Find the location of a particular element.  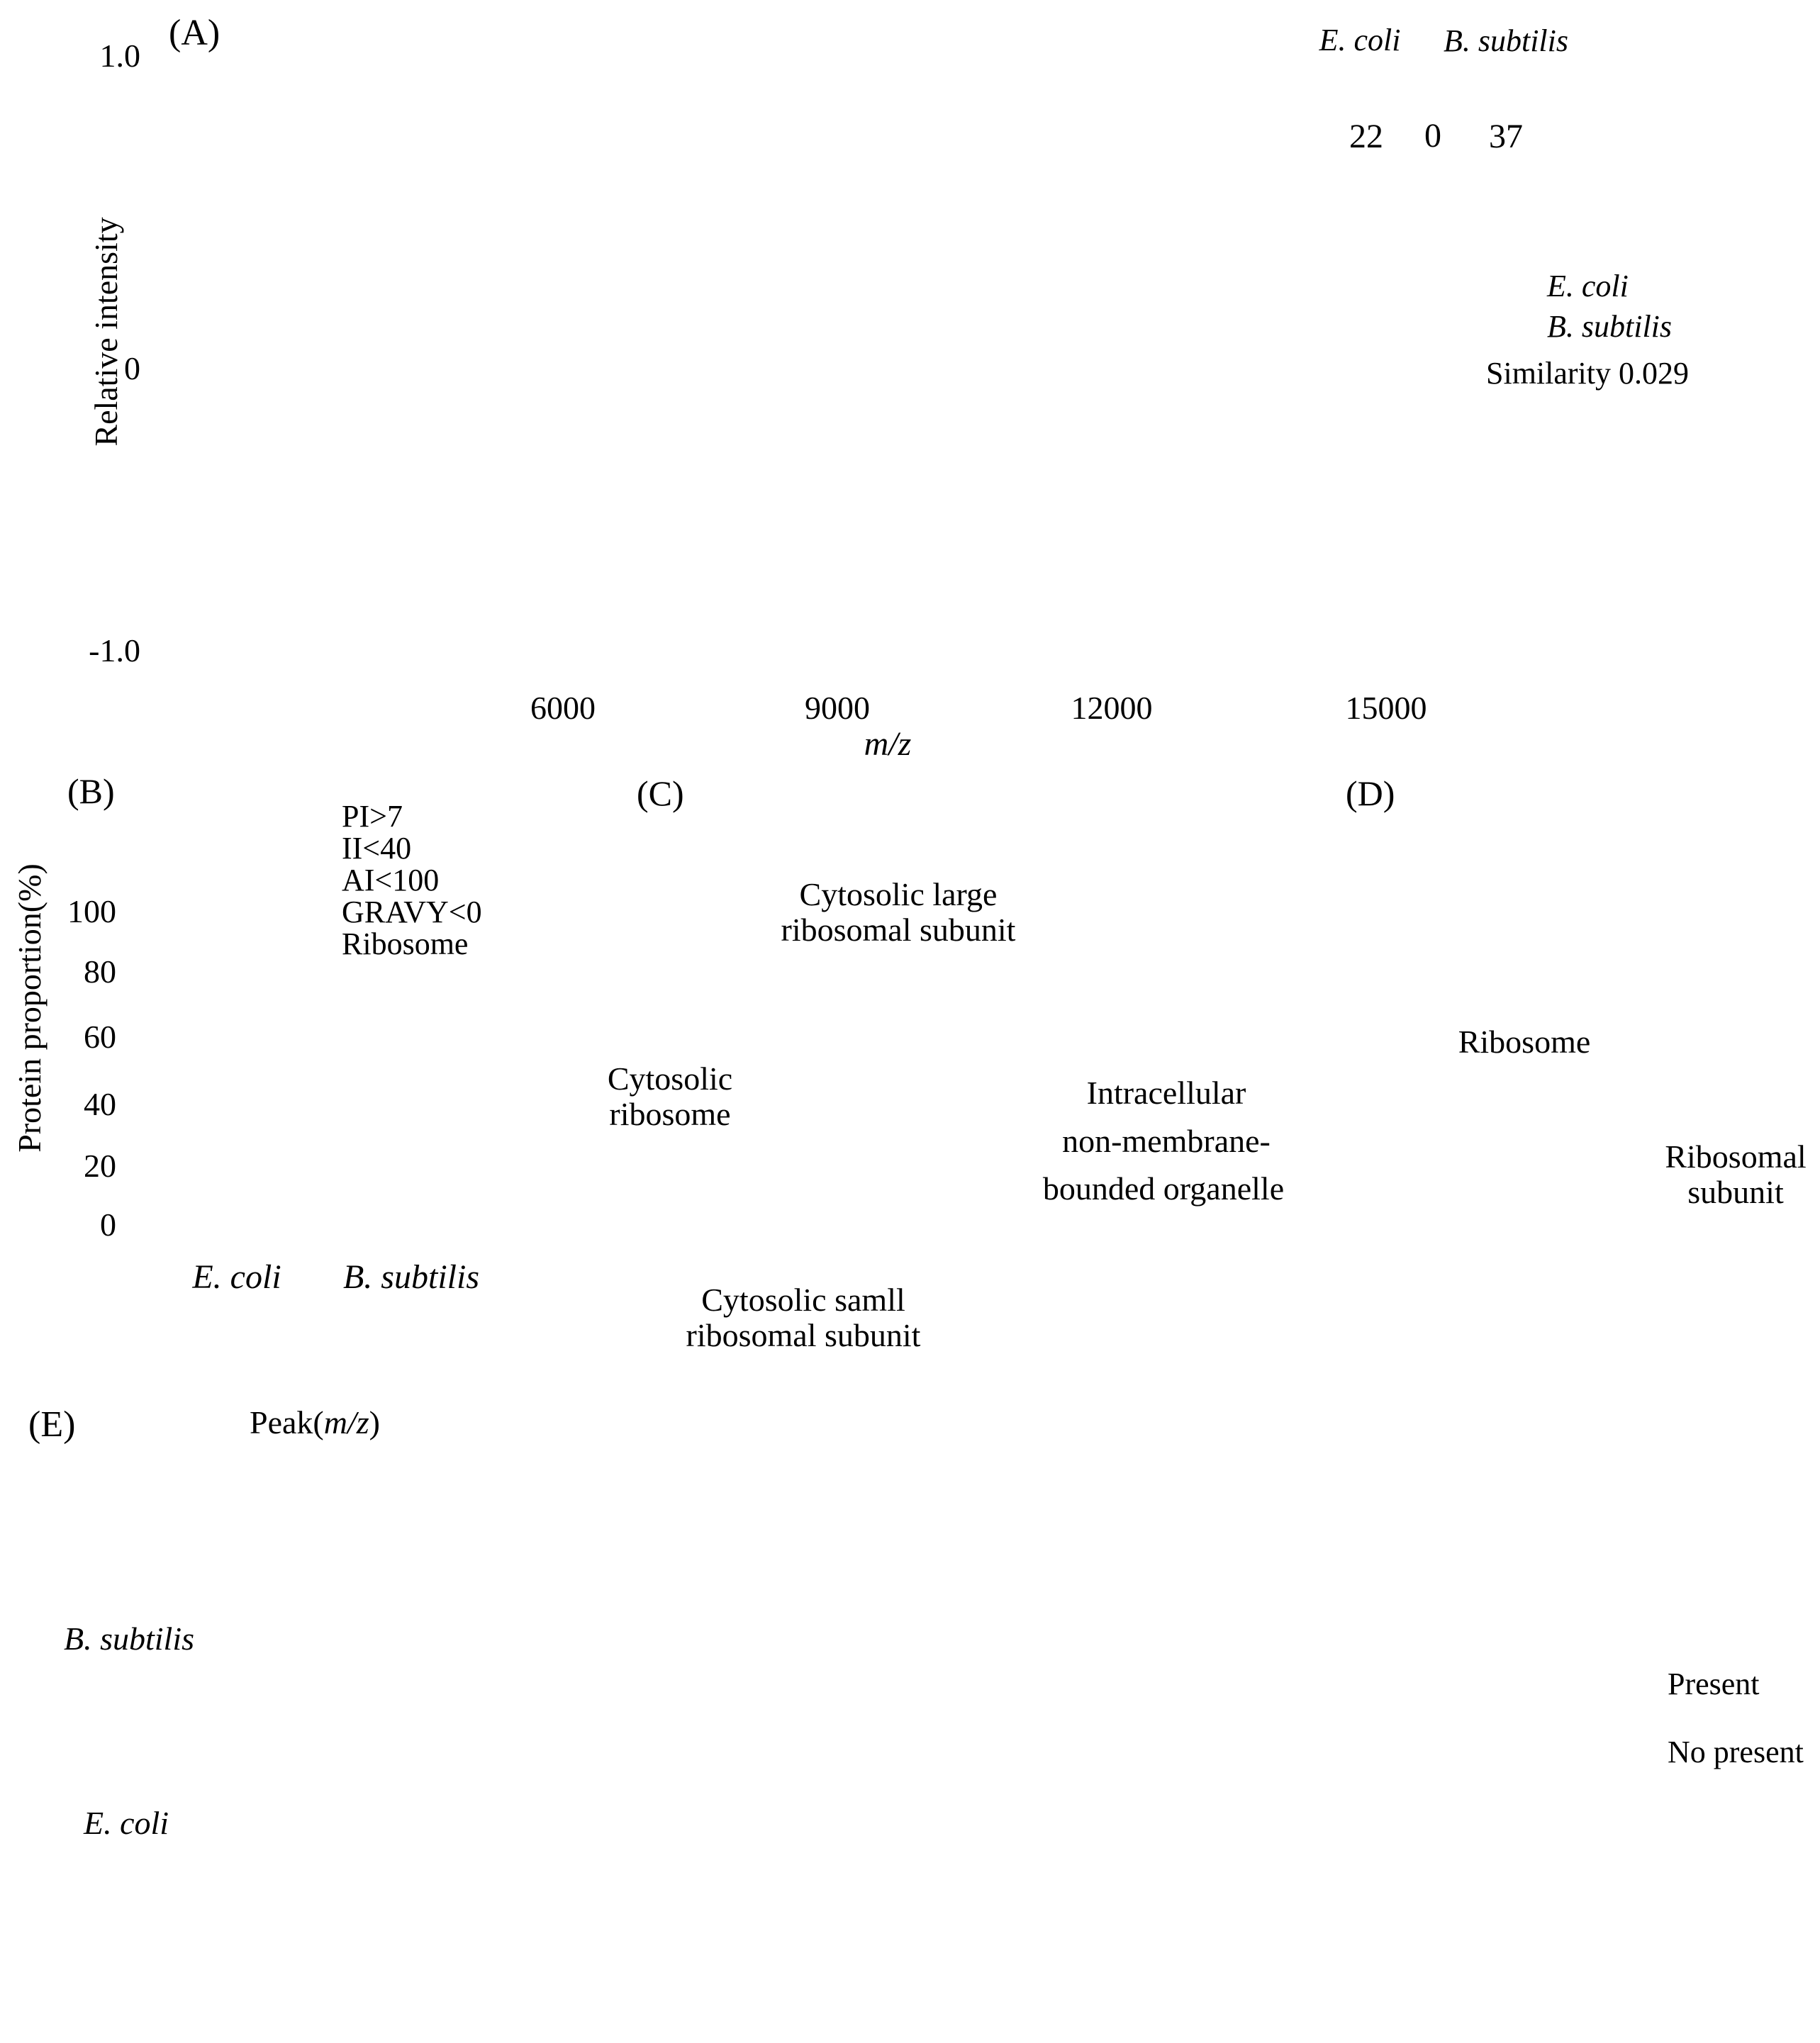

panel-b-ytick-40: 40 is located at coordinates (100, 1103).